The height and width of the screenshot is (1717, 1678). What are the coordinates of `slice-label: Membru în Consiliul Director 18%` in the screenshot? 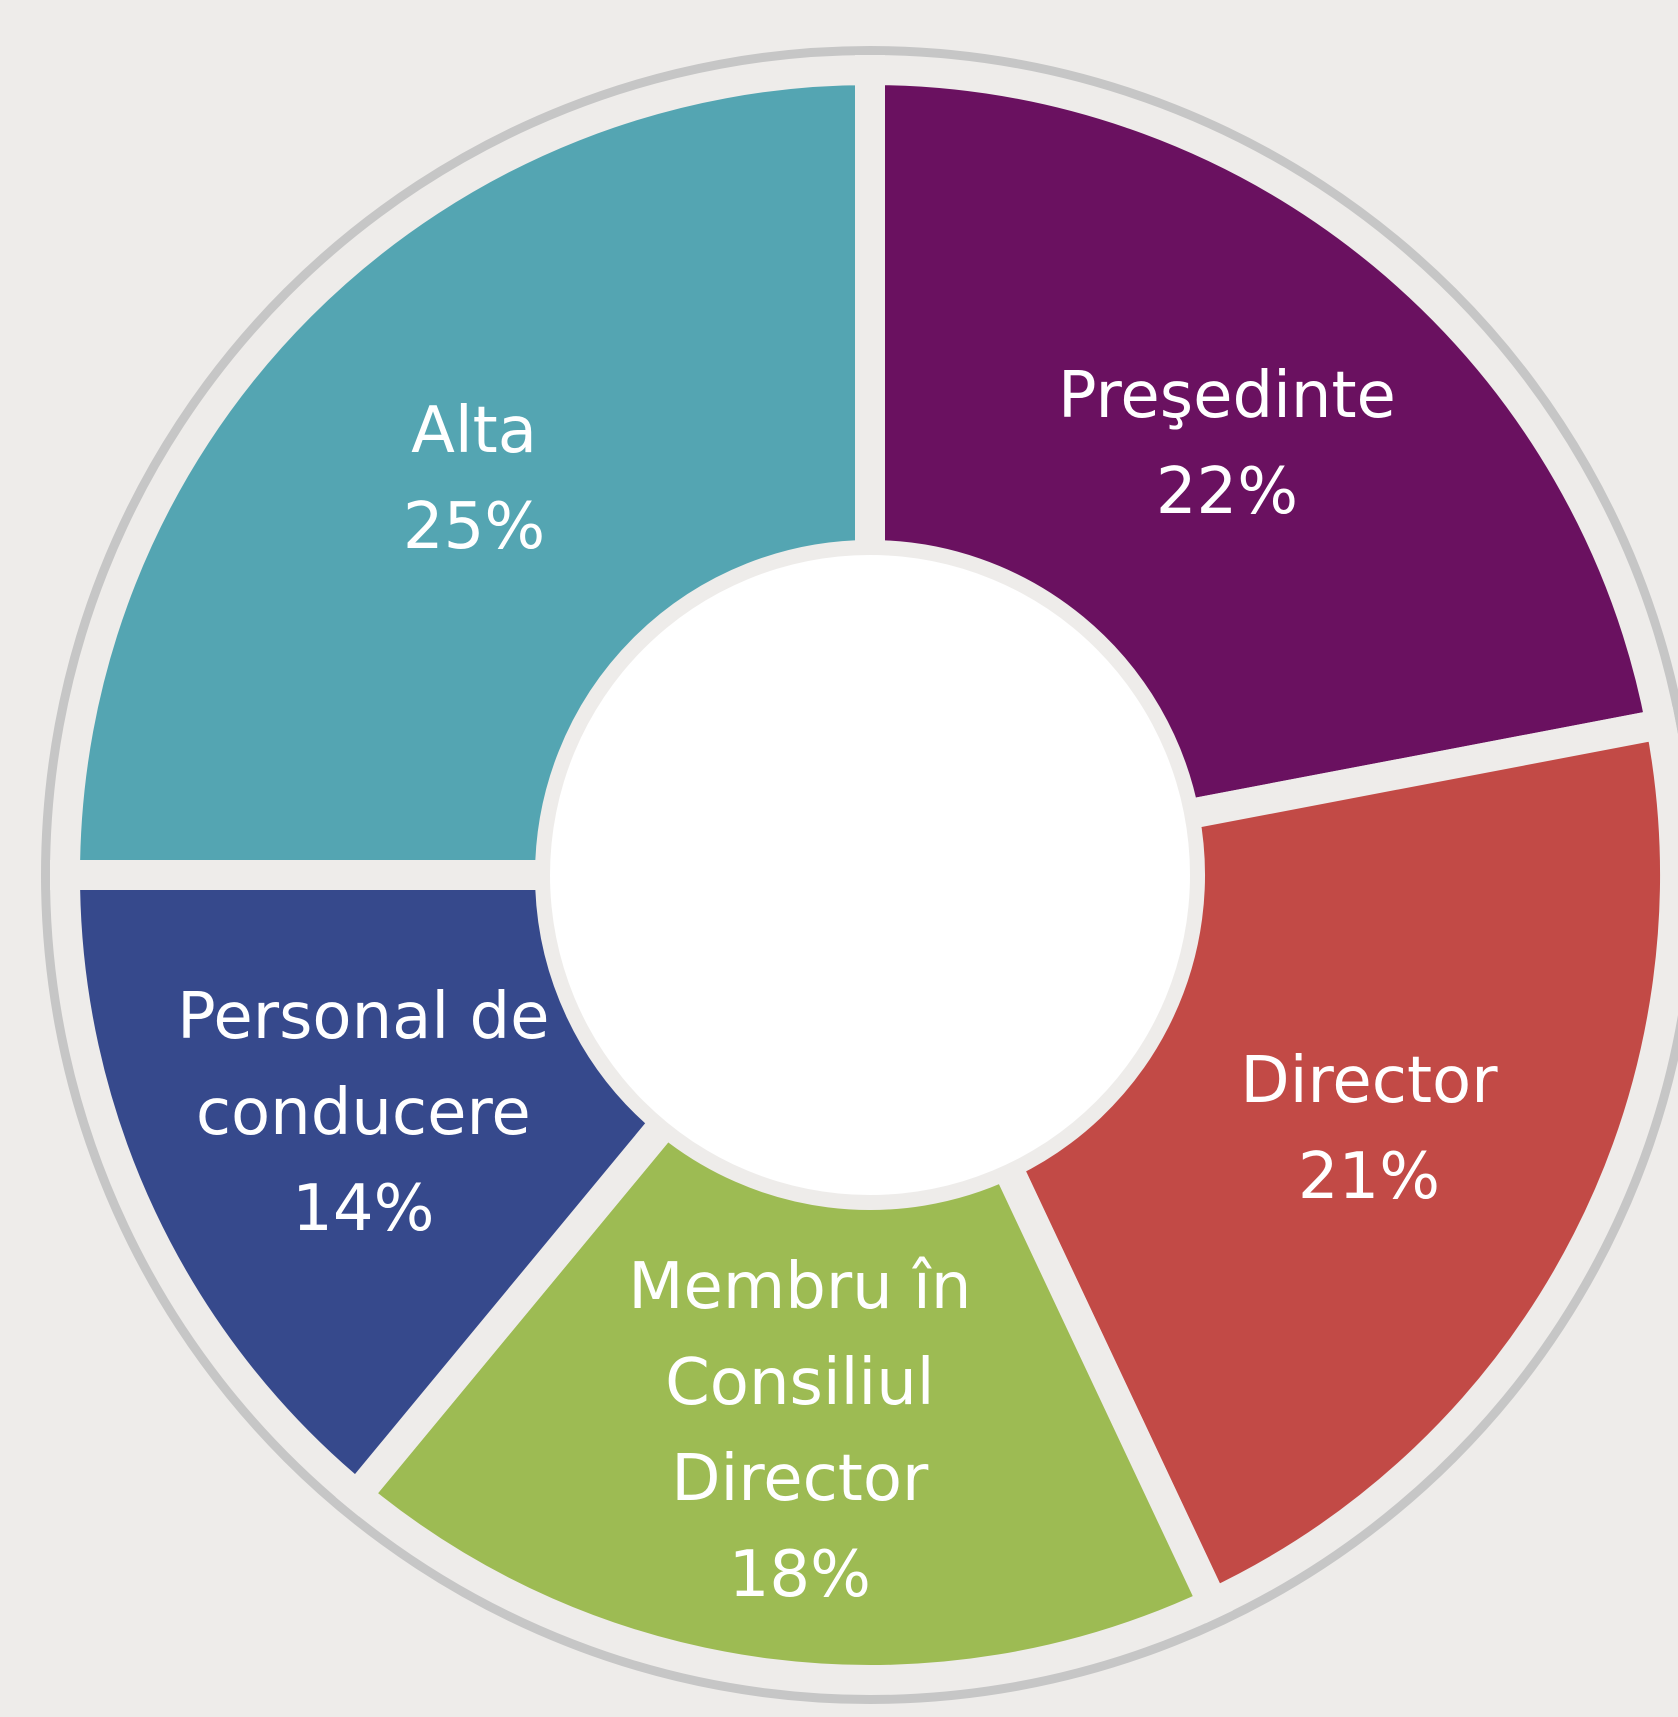 It's located at (800, 1431).